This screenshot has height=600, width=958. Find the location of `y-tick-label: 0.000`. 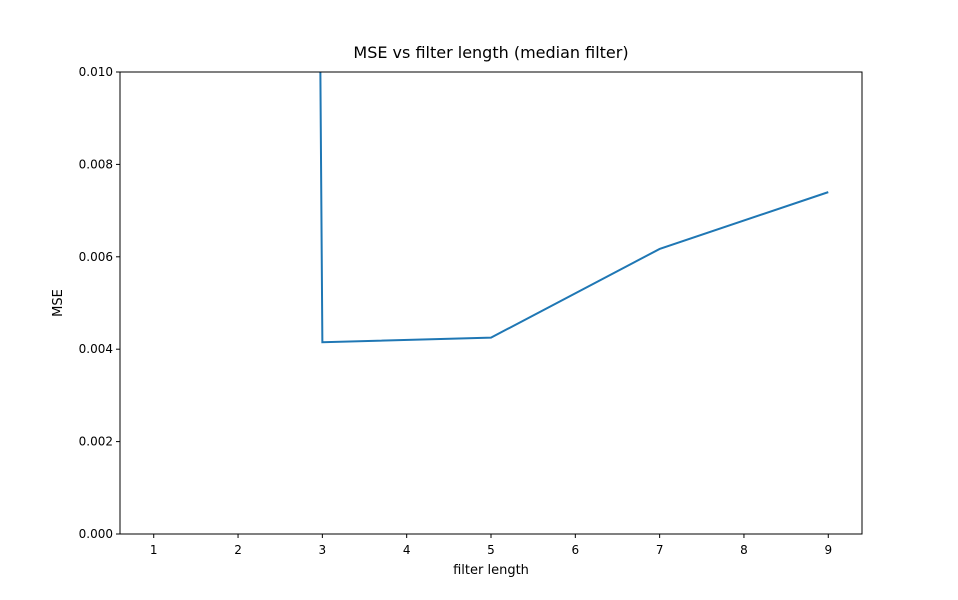

y-tick-label: 0.000 is located at coordinates (96, 534).